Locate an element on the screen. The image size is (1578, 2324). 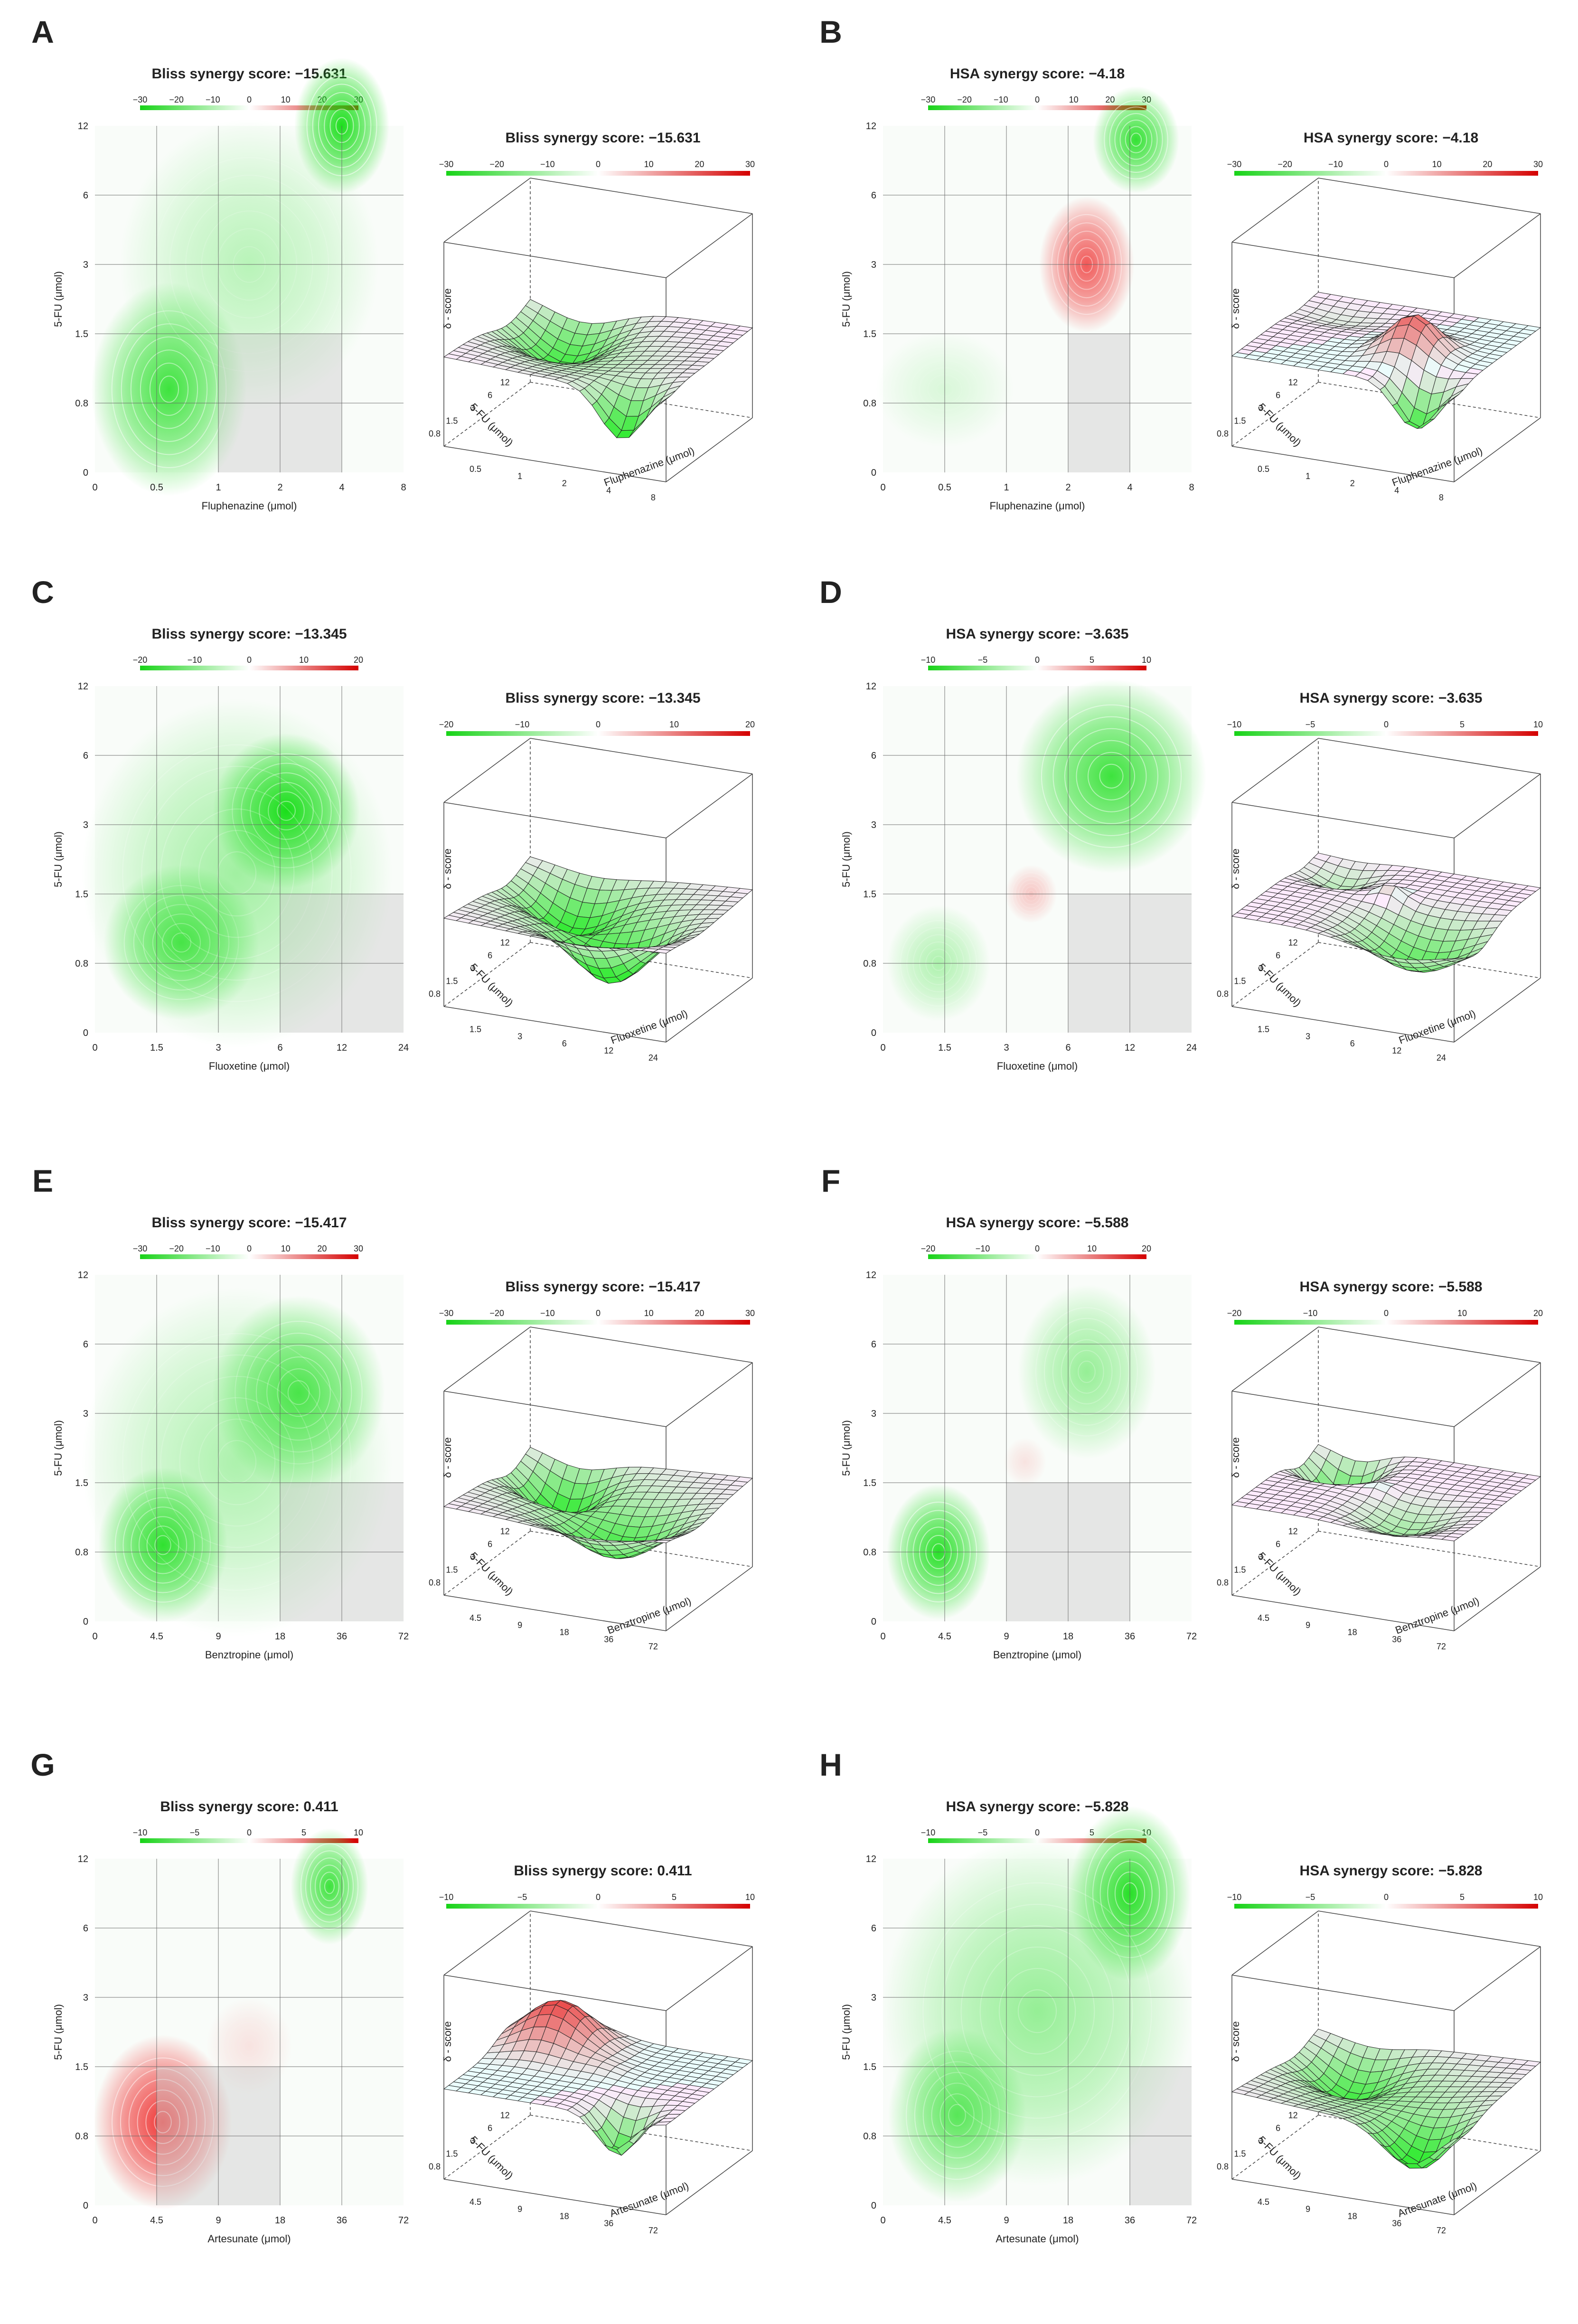
surface-x-tick: 1.5 is located at coordinates (1263, 1029).